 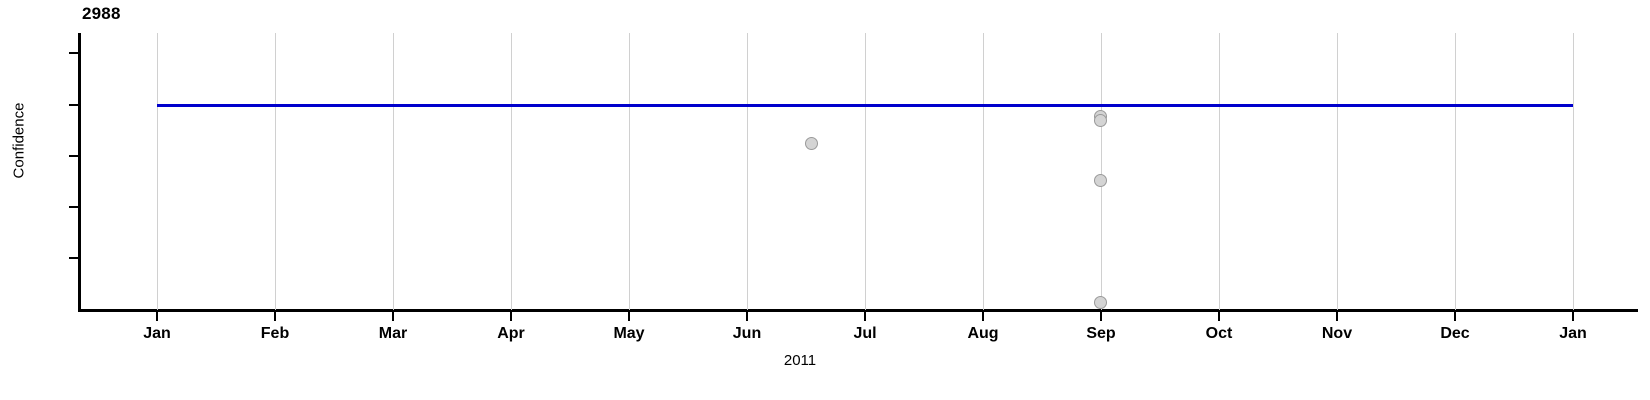 What do you see at coordinates (1337, 333) in the screenshot?
I see `x-tick-label-nov-10: Nov` at bounding box center [1337, 333].